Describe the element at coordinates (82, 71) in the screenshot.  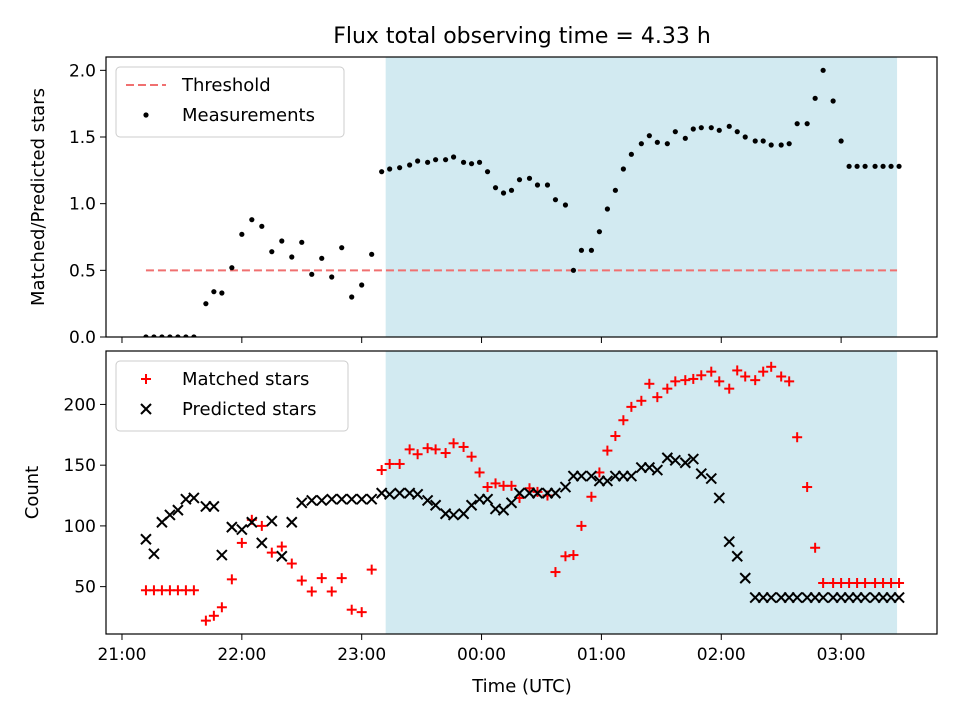
I see `y-tick-label: 2.0` at that location.